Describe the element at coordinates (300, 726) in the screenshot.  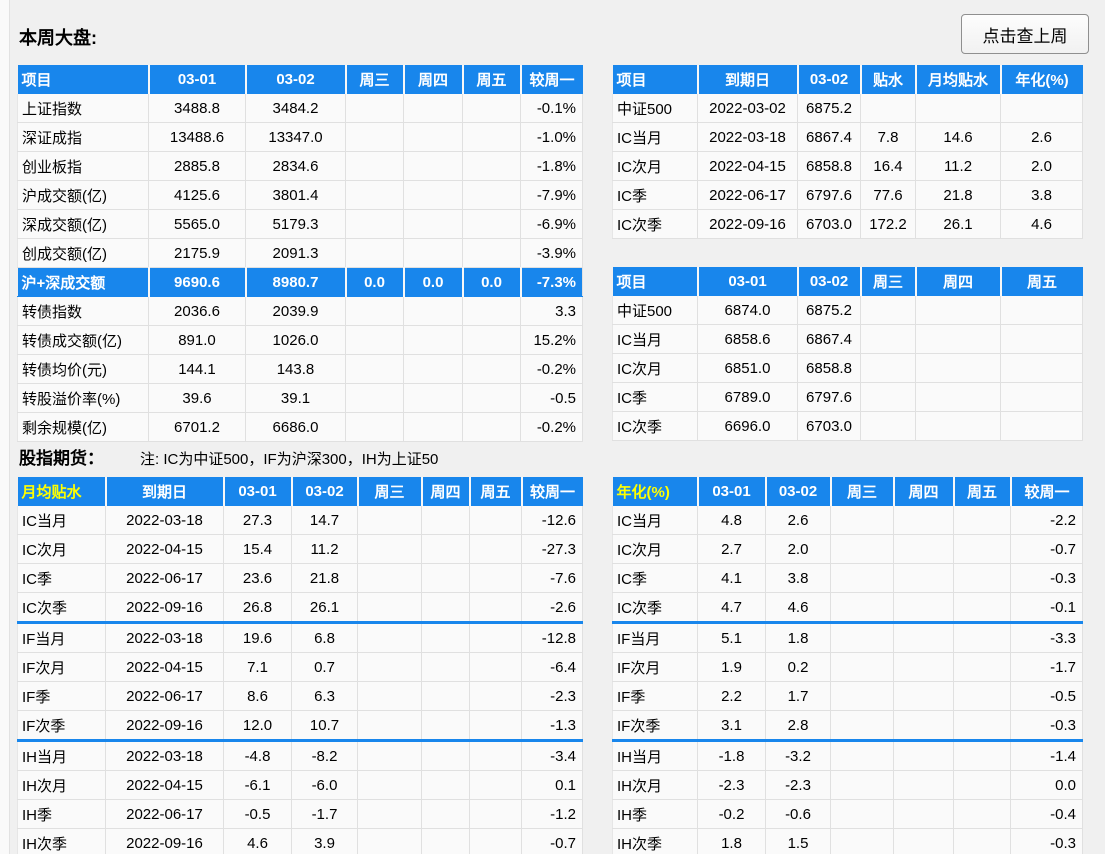
I see `table-row: IF次季 2022-09-16 12.0 10.7 -1.3` at that location.